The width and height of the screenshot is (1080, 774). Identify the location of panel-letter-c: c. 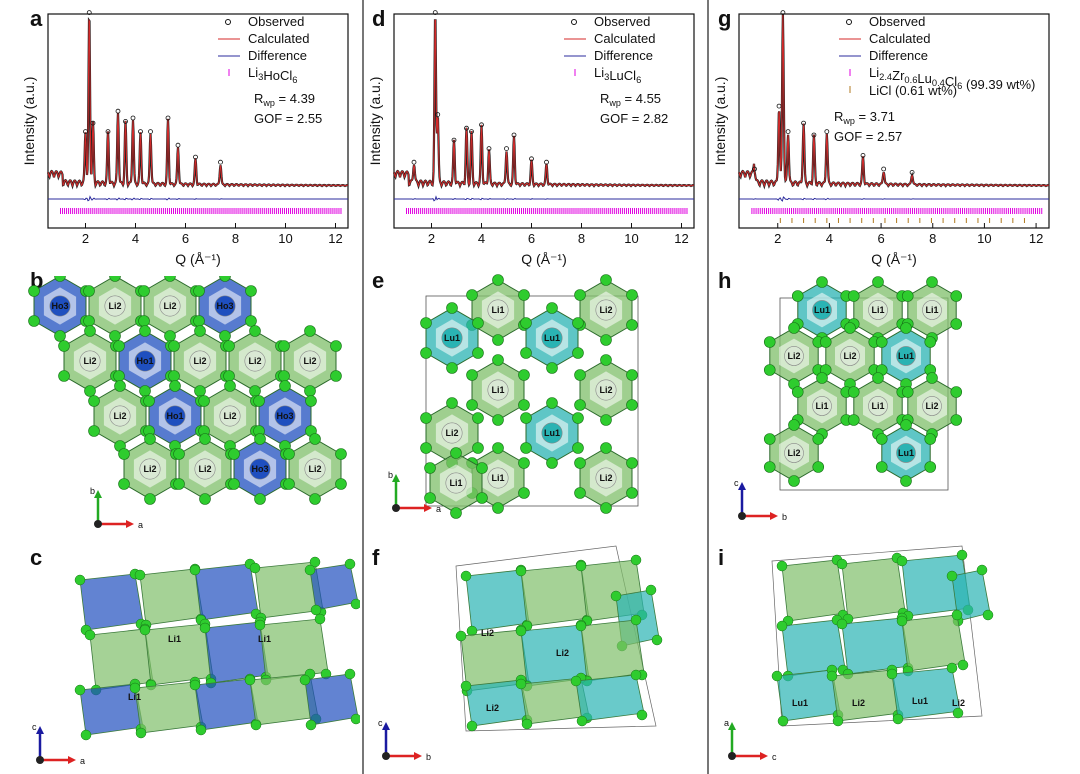
(36, 557).